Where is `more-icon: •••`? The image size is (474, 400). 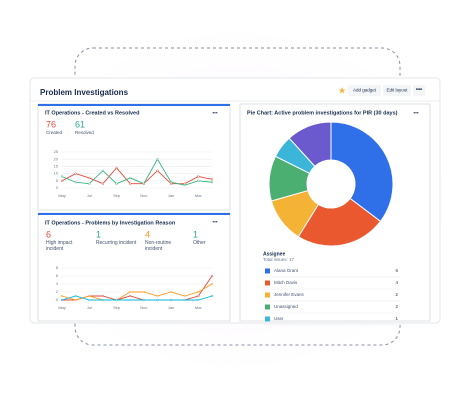 more-icon: ••• is located at coordinates (419, 91).